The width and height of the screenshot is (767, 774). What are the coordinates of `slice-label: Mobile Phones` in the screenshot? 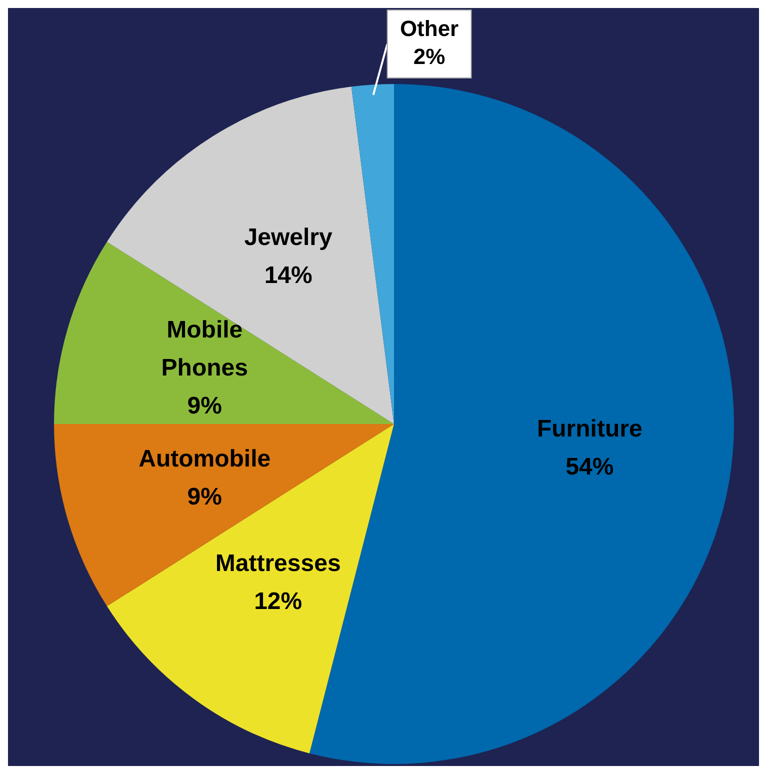 It's located at (204, 349).